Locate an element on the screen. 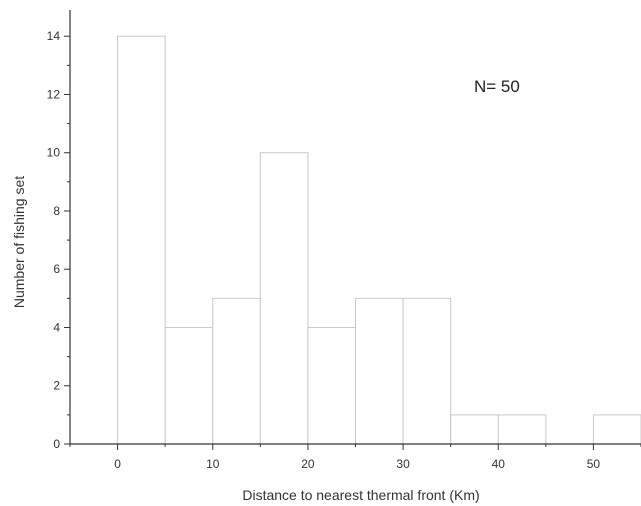 This screenshot has width=641, height=506. y-tick-label-14: 14 is located at coordinates (54, 36).